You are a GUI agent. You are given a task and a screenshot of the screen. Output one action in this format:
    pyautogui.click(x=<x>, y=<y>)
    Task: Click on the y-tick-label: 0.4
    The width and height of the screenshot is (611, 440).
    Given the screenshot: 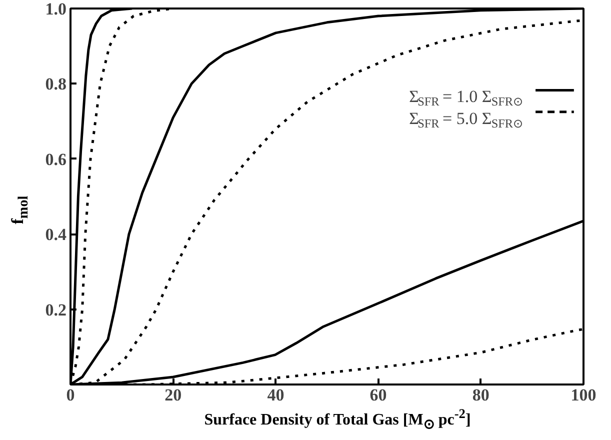 What is the action you would take?
    pyautogui.click(x=56, y=234)
    